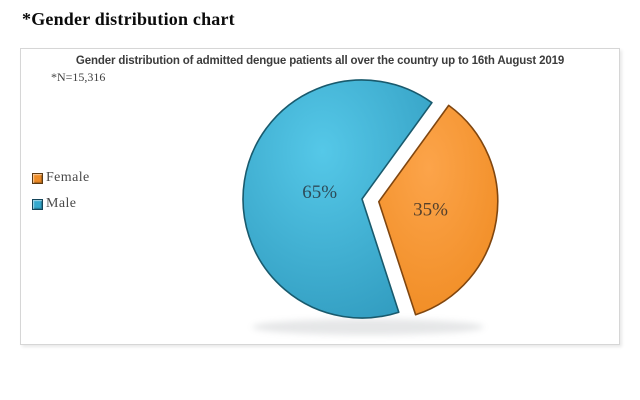 This screenshot has width=640, height=400. I want to click on legend-item-male: Male, so click(61, 204).